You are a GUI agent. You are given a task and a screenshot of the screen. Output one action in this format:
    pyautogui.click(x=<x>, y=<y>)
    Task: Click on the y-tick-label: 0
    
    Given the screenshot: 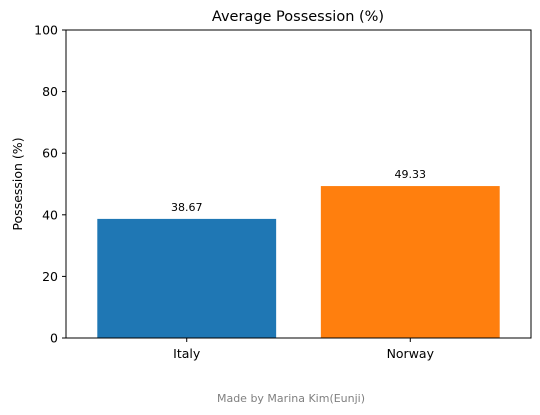 What is the action you would take?
    pyautogui.click(x=54, y=338)
    